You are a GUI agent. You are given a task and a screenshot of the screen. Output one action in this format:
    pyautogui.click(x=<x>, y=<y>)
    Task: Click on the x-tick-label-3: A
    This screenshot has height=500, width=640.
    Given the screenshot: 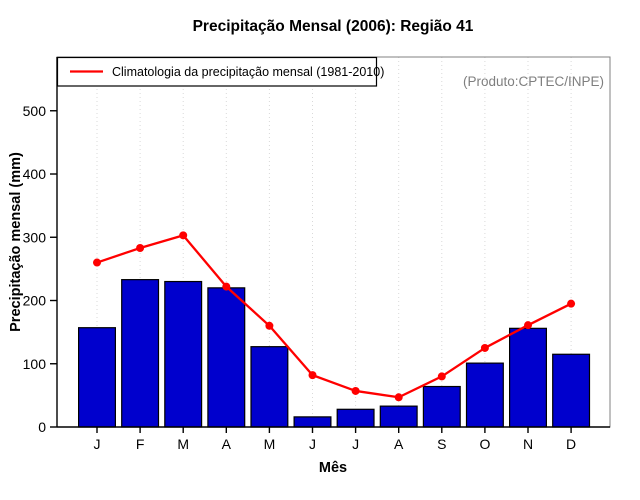 What is the action you would take?
    pyautogui.click(x=227, y=444)
    